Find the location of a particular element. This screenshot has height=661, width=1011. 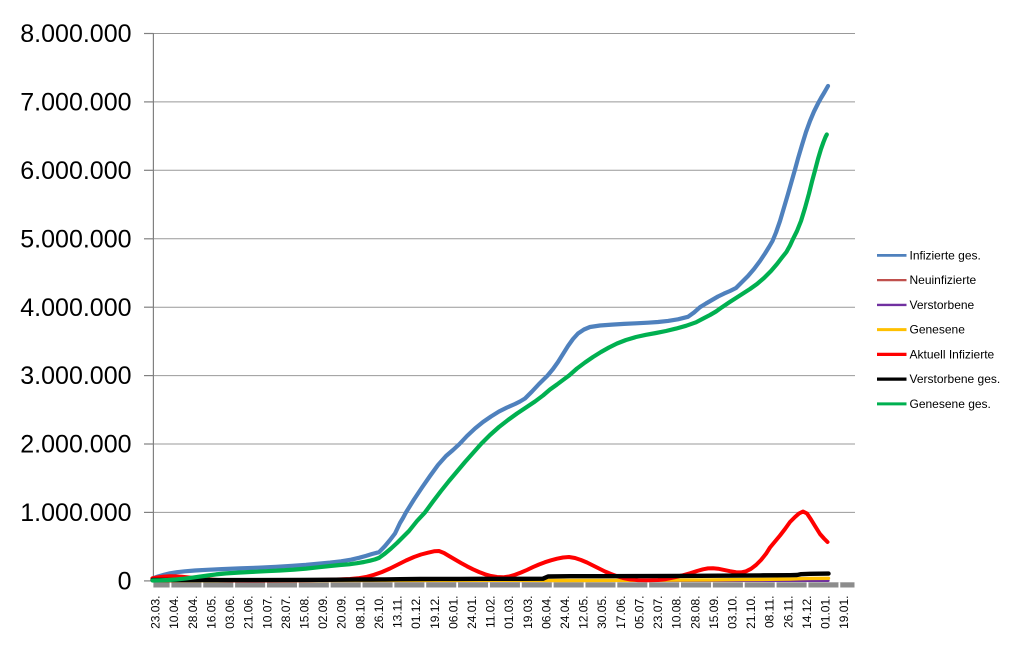

svg-text: 14.12. is located at coordinates (807, 612).